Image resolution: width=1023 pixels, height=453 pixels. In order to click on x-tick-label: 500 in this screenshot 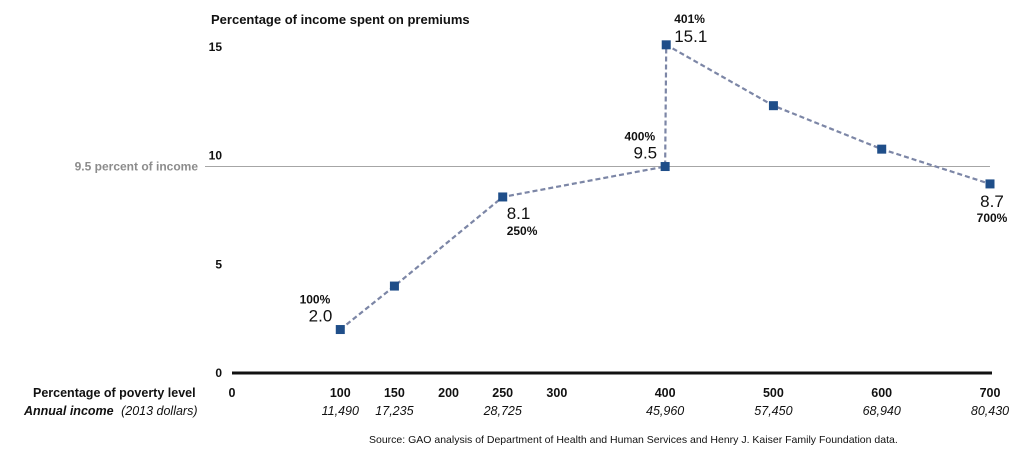, I will do `click(773, 393)`.